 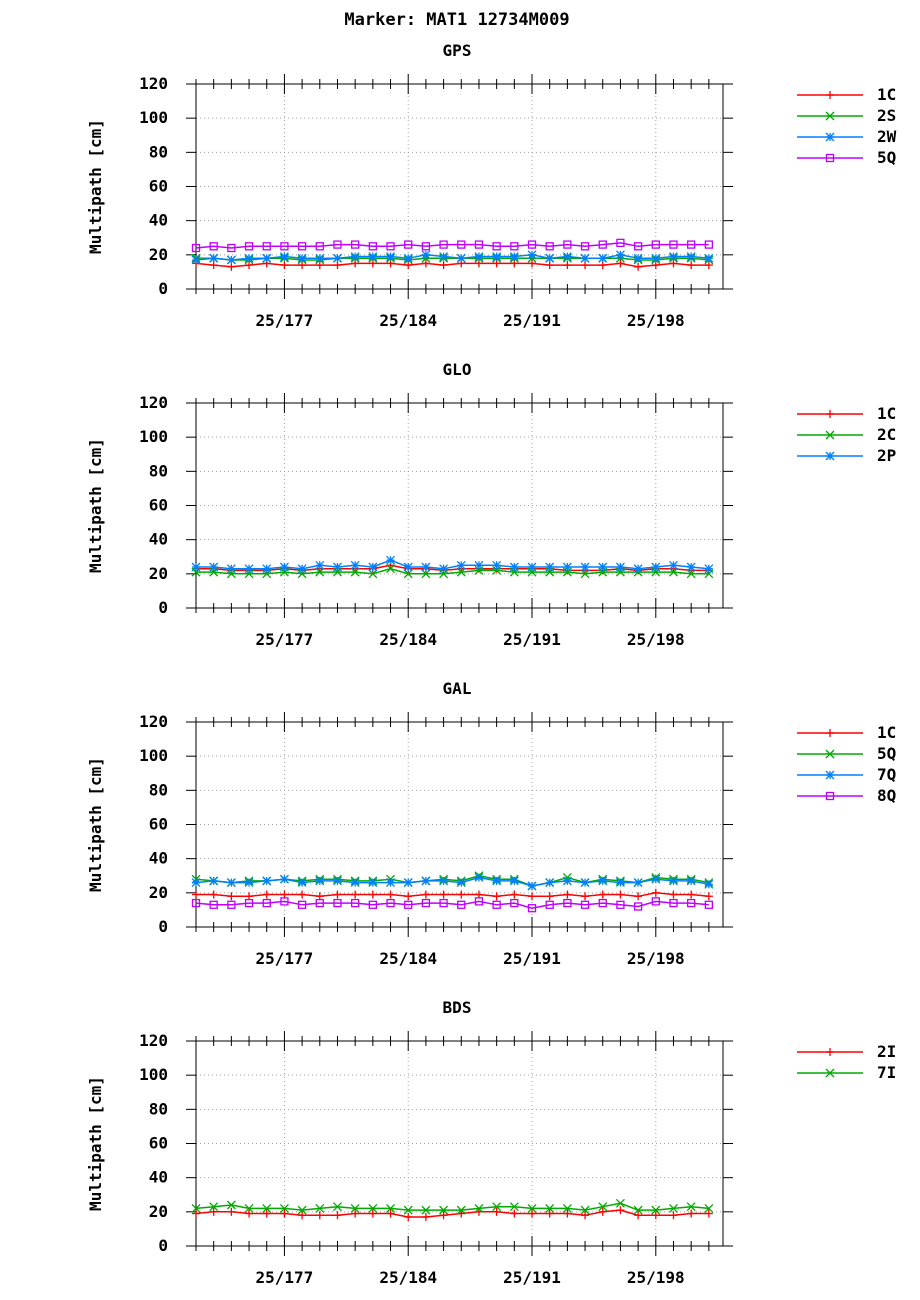 What do you see at coordinates (452, 1206) in the screenshot?
I see `series-line` at bounding box center [452, 1206].